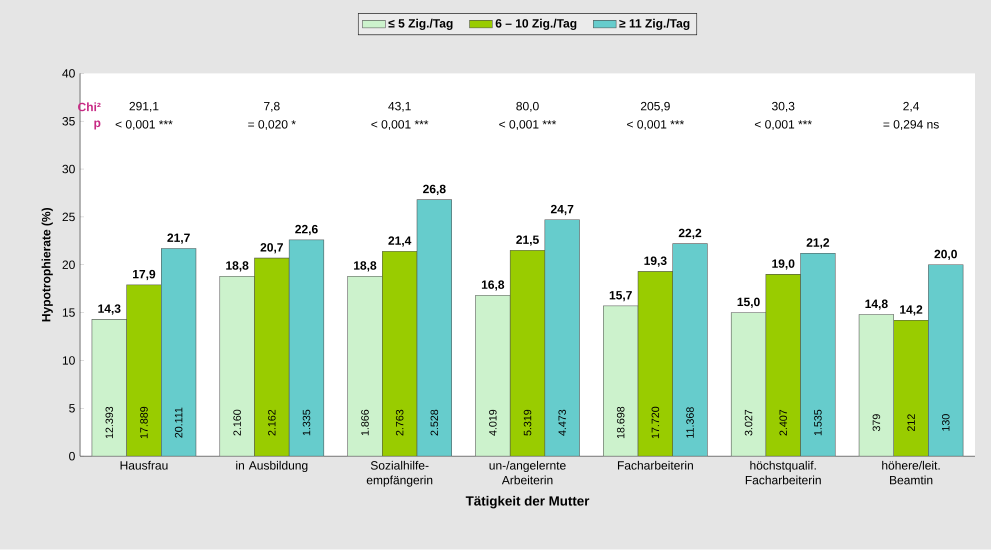  I want to click on annotation: 11.368, so click(690, 422).